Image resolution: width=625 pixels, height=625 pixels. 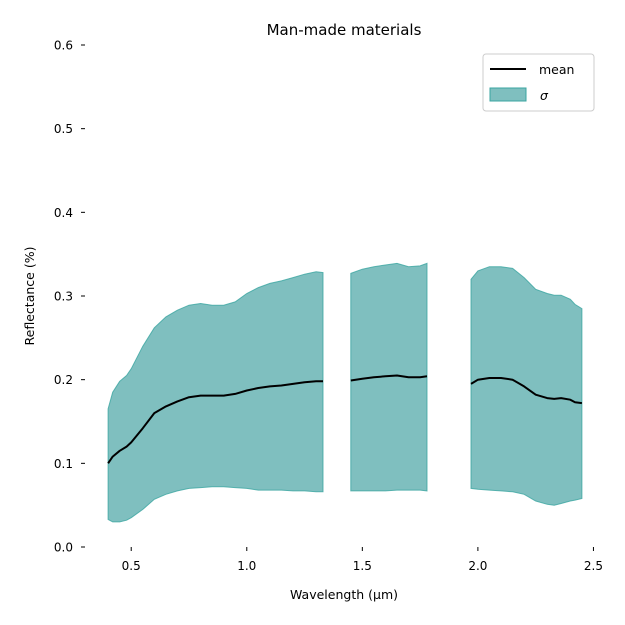 What do you see at coordinates (508, 94) in the screenshot?
I see `legend-sigma-swatch` at bounding box center [508, 94].